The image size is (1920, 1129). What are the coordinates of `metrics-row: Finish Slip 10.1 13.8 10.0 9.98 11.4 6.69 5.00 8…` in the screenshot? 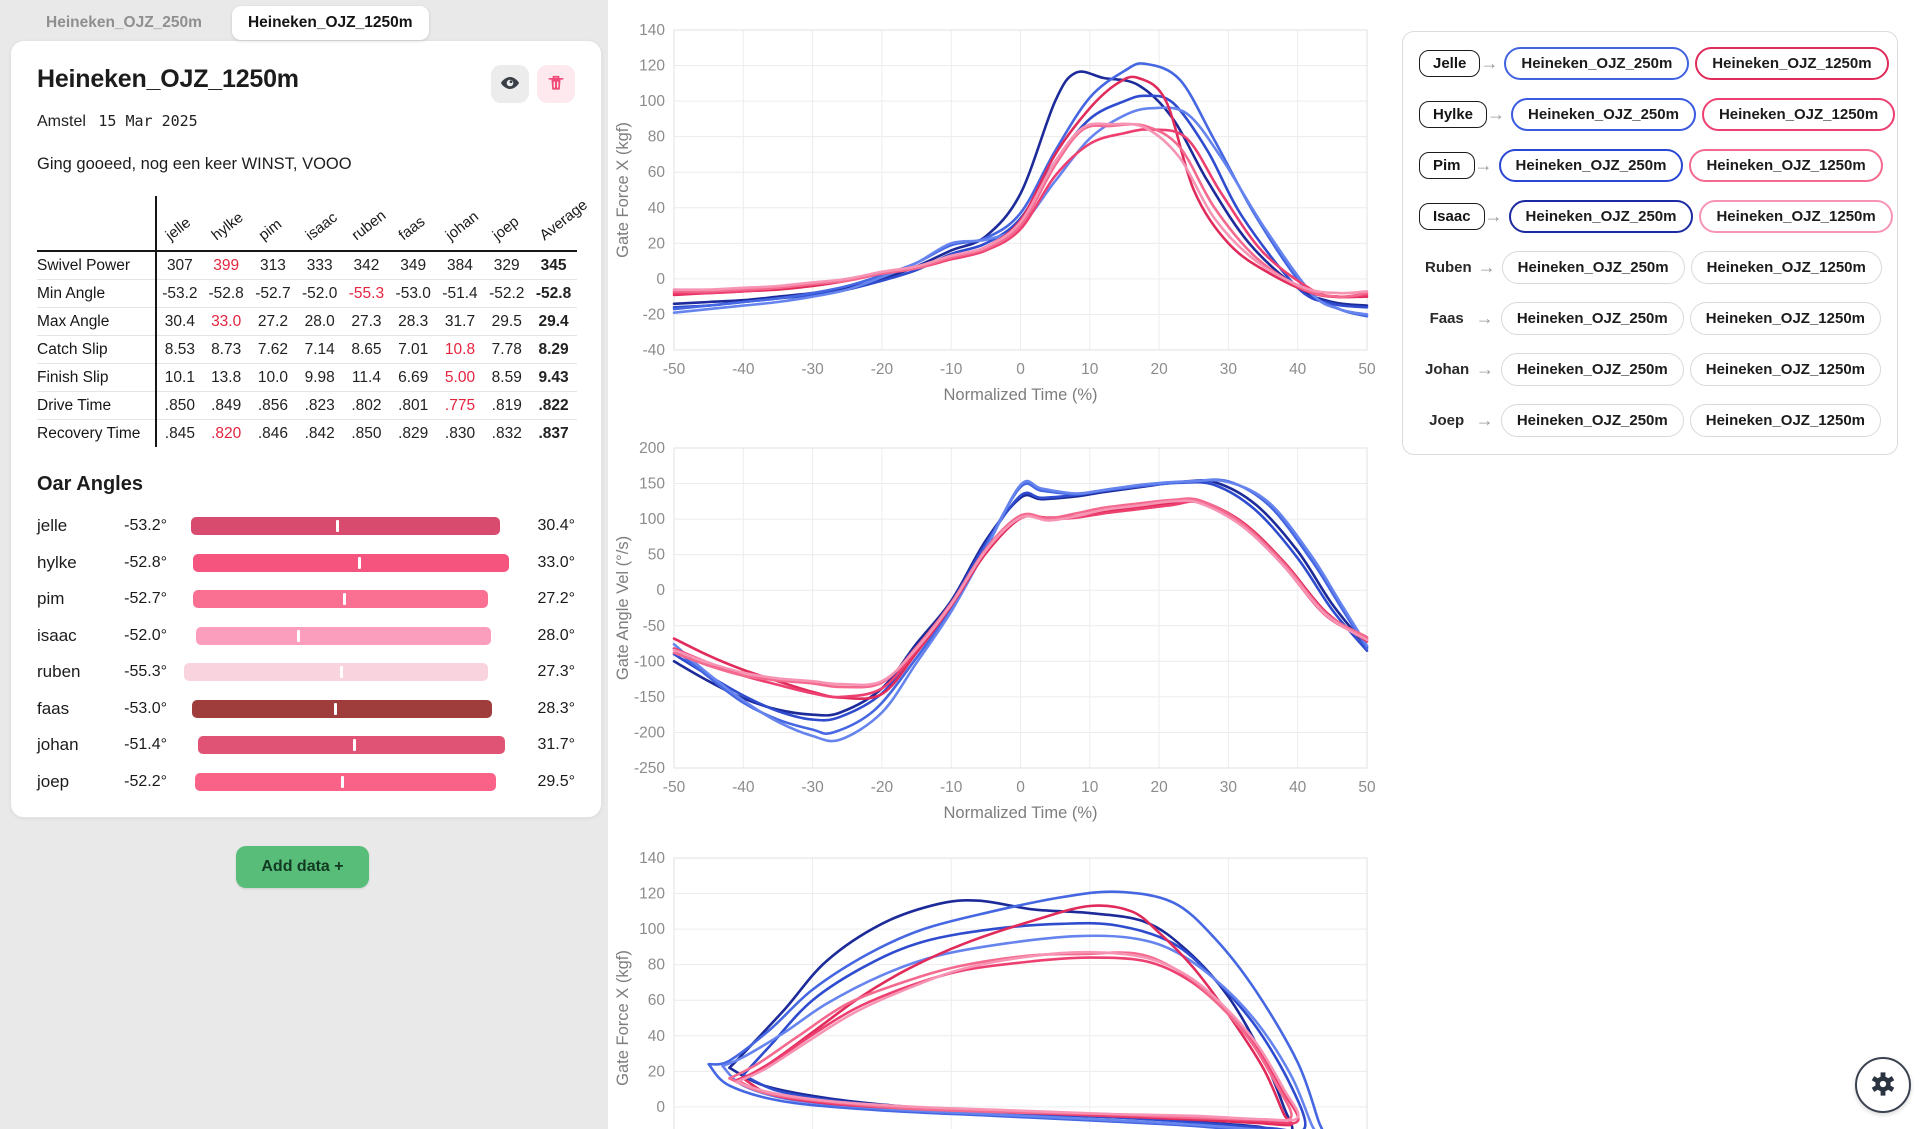 It's located at (307, 377).